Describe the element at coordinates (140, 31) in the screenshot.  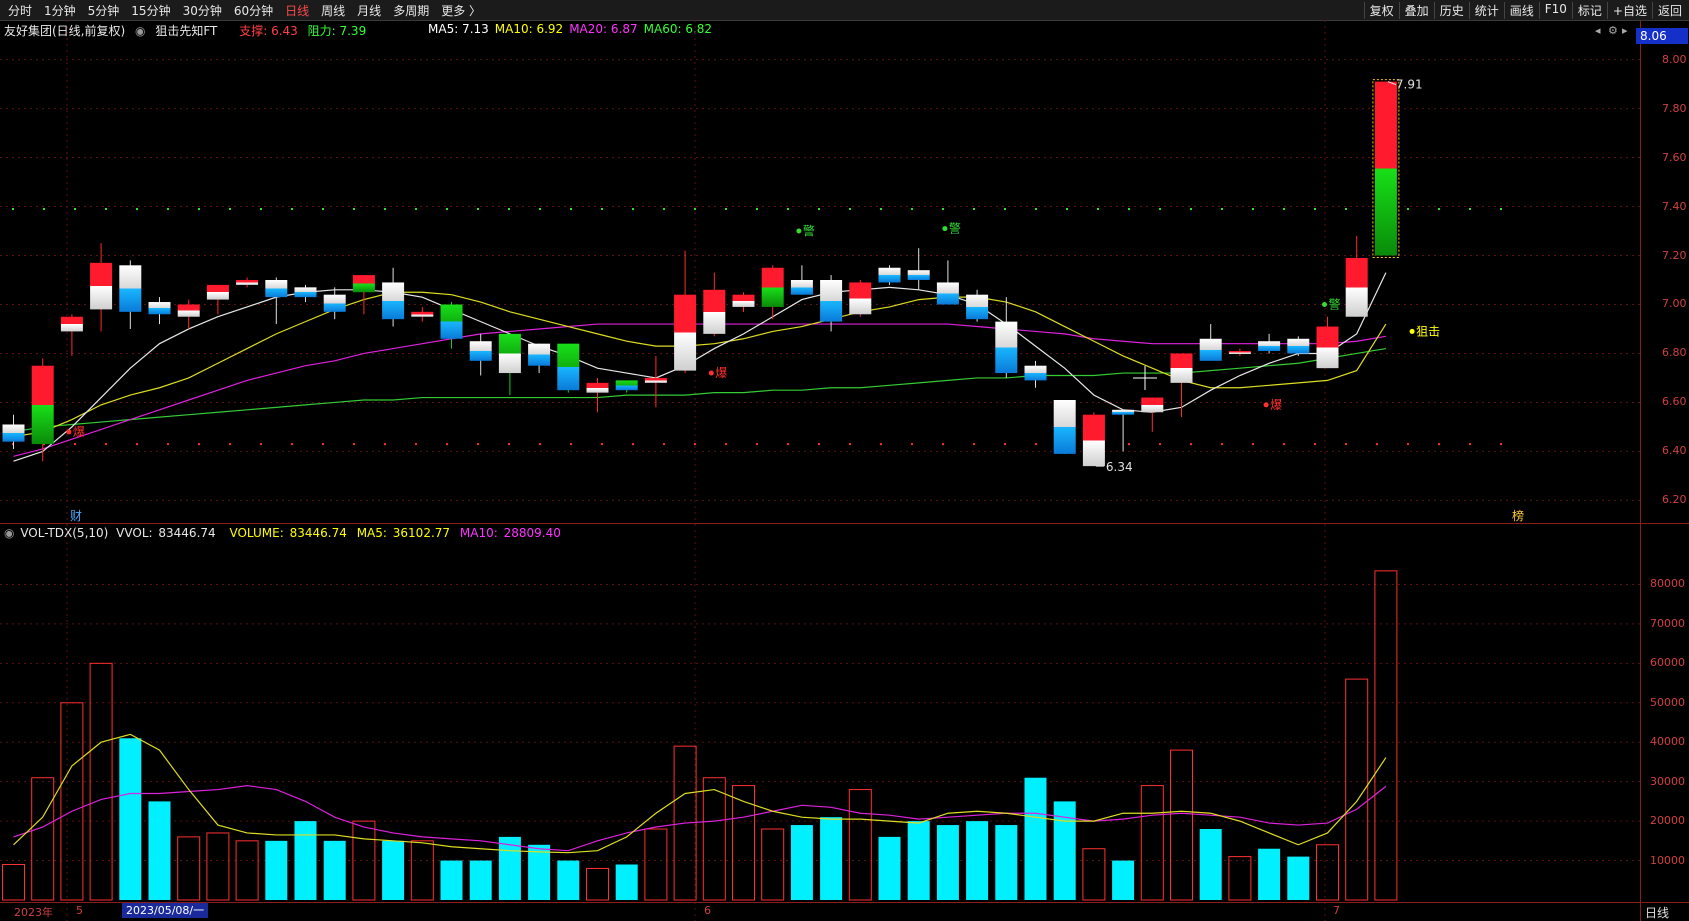
I see `indicator-toggle-icon: ◉` at that location.